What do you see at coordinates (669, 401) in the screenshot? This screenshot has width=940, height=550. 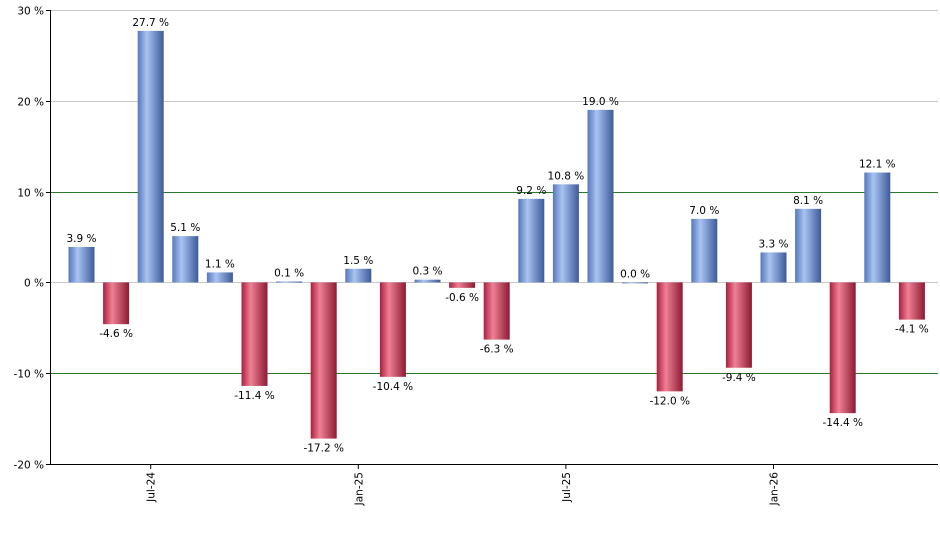 I see `data-label: -12.0 %` at bounding box center [669, 401].